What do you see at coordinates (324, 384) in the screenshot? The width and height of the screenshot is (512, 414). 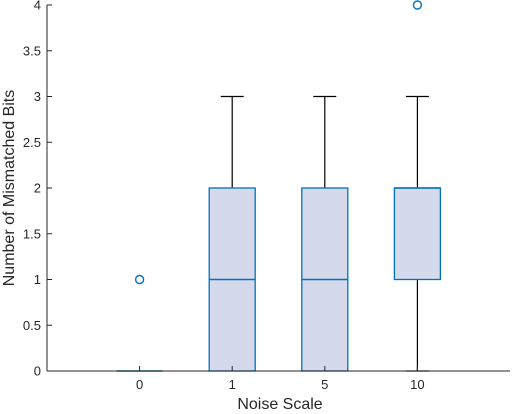 I see `x-tick-label: 5` at bounding box center [324, 384].